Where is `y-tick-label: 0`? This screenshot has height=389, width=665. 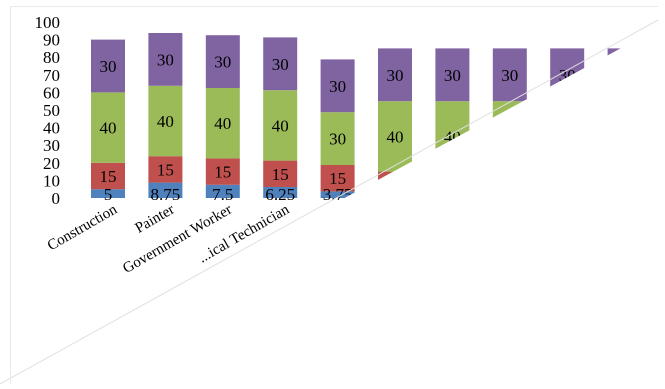
y-tick-label: 0 is located at coordinates (56, 198).